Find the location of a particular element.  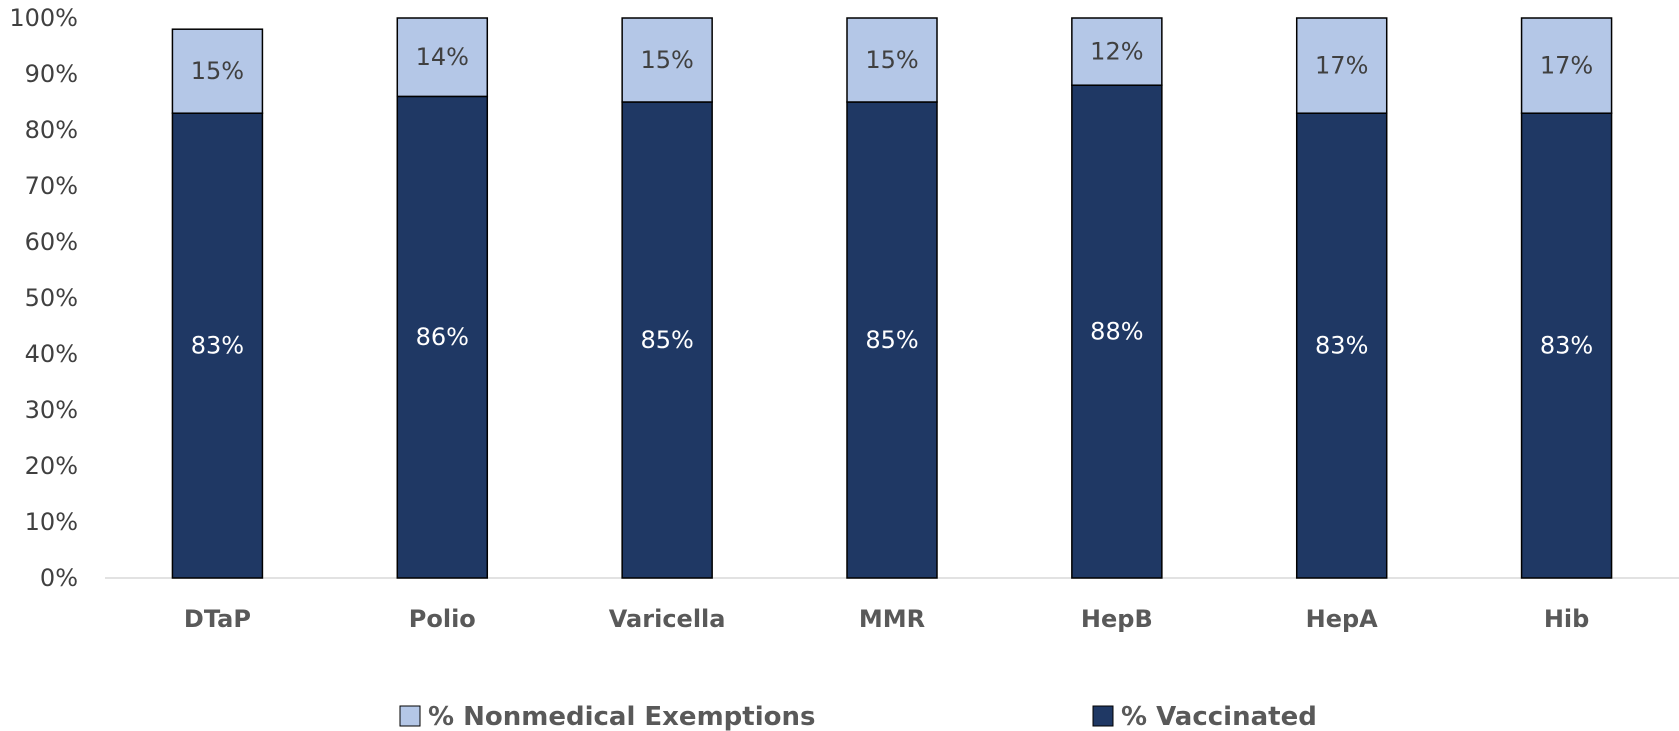

data-label: 86% is located at coordinates (442, 337).